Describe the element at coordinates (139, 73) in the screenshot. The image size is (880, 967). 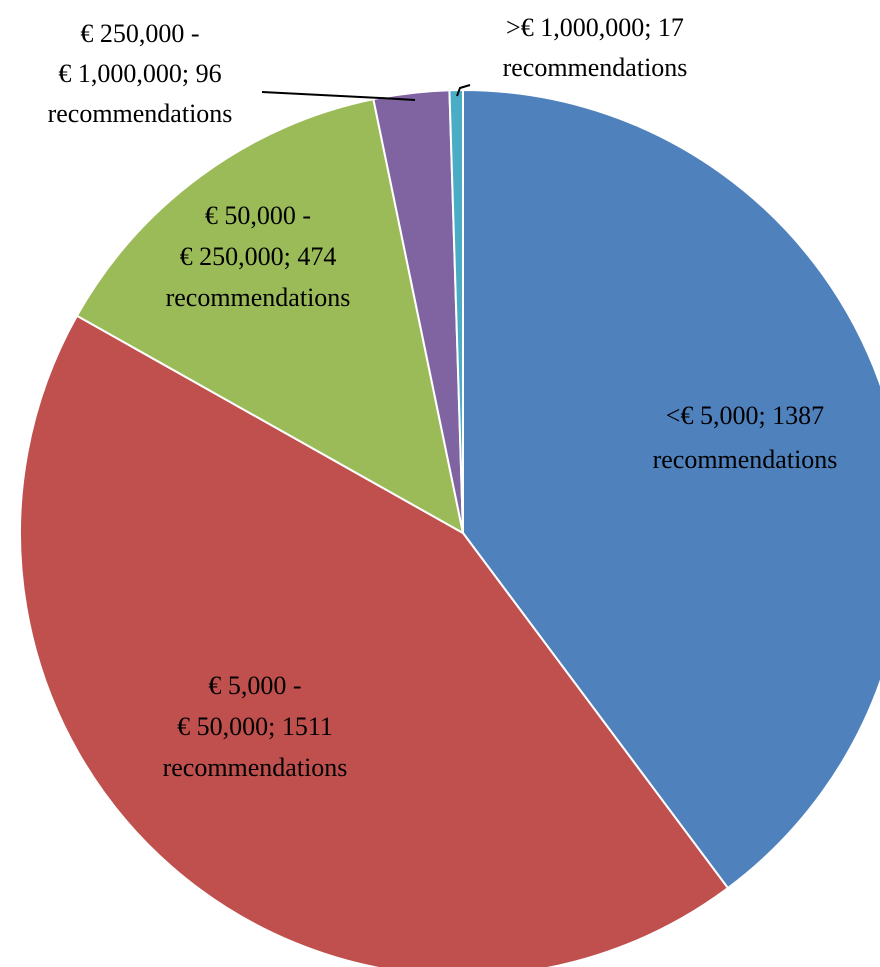
I see `data-label: € 1,000,000; 96` at that location.